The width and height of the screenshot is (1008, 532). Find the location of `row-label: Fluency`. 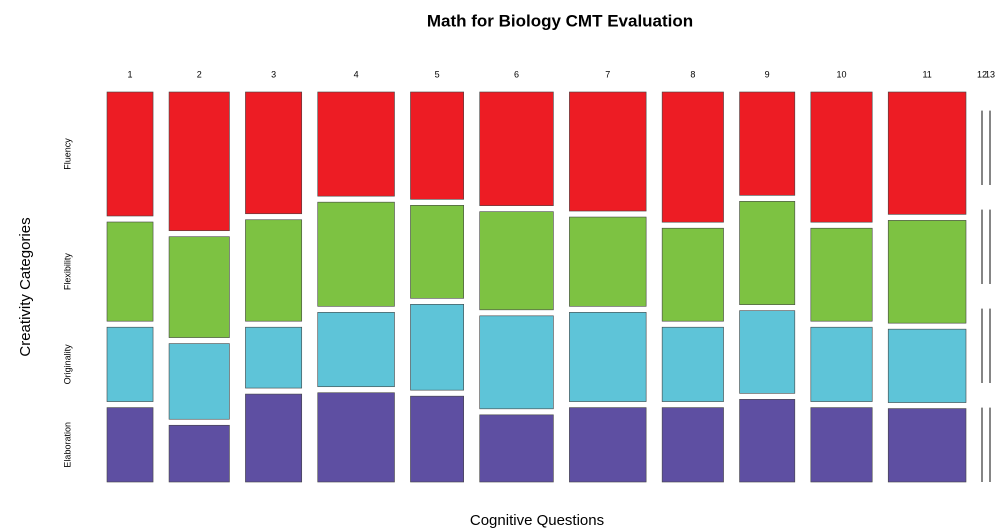

row-label: Fluency is located at coordinates (67, 154).